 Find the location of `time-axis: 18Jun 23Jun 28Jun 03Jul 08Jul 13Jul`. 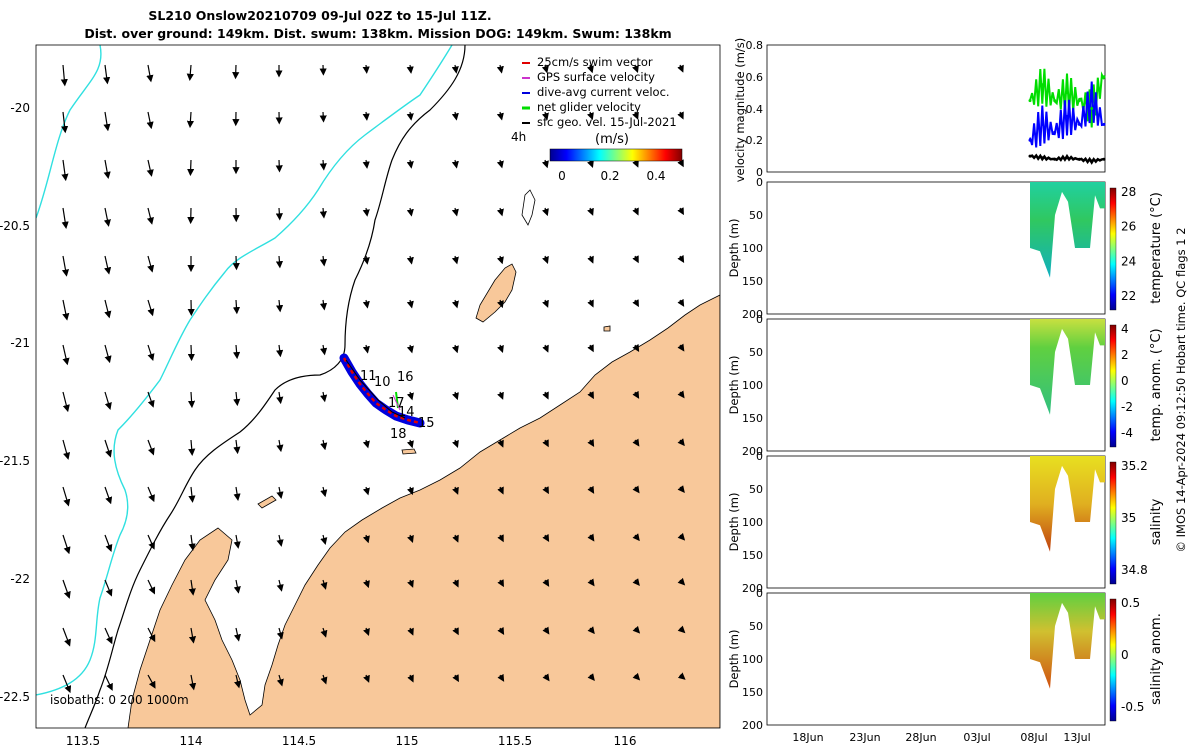

time-axis: 18Jun 23Jun 28Jun 03Jul 08Jul 13Jul is located at coordinates (941, 737).